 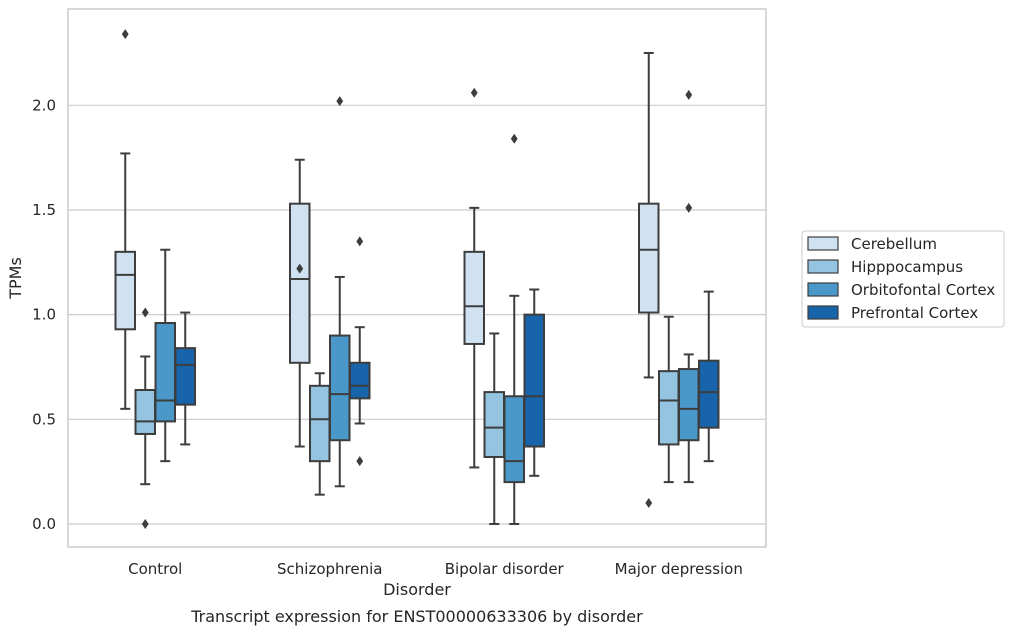 What do you see at coordinates (44, 210) in the screenshot?
I see `y-tick-label: 1.5` at bounding box center [44, 210].